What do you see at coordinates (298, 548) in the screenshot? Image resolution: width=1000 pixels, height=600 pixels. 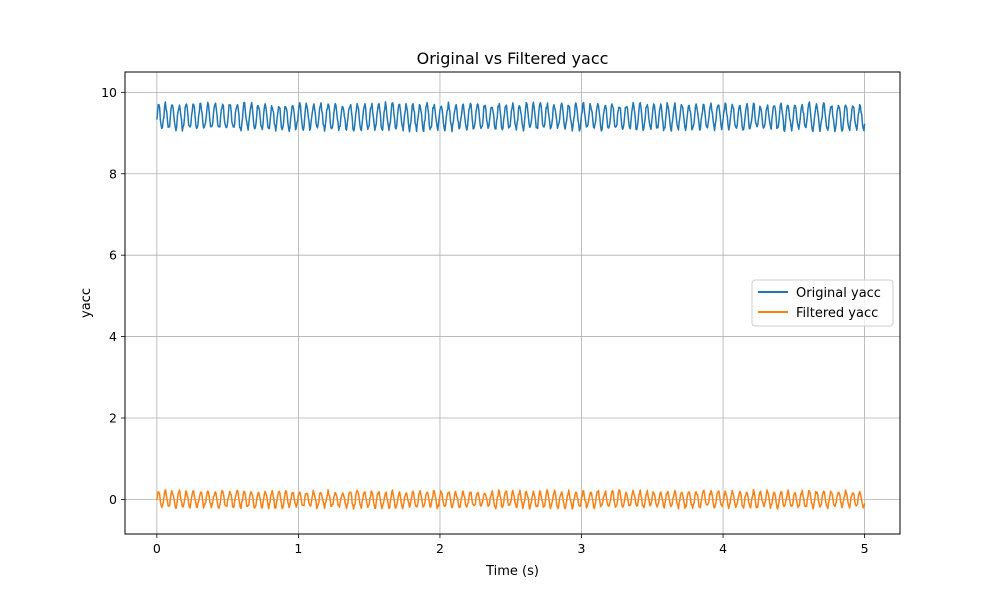 I see `x-tick-label: 1` at bounding box center [298, 548].